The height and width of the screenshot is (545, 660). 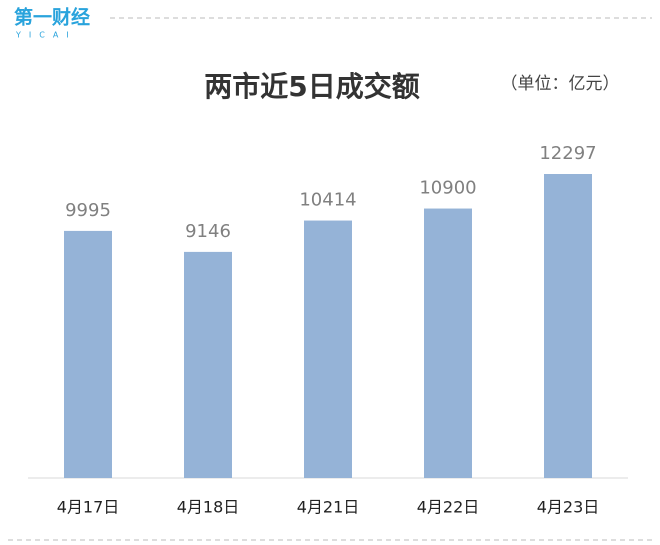 I want to click on value-label: 10414, so click(x=327, y=200).